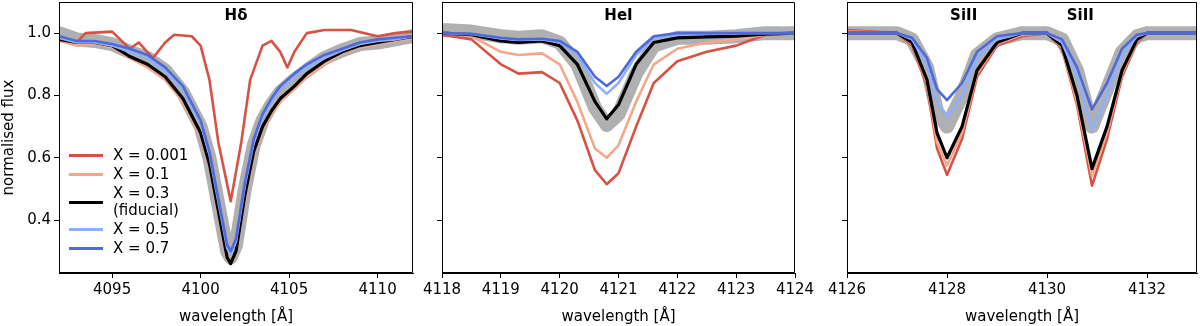 Image resolution: width=1200 pixels, height=326 pixels. Describe the element at coordinates (618, 288) in the screenshot. I see `x-tick-label: 4121` at that location.